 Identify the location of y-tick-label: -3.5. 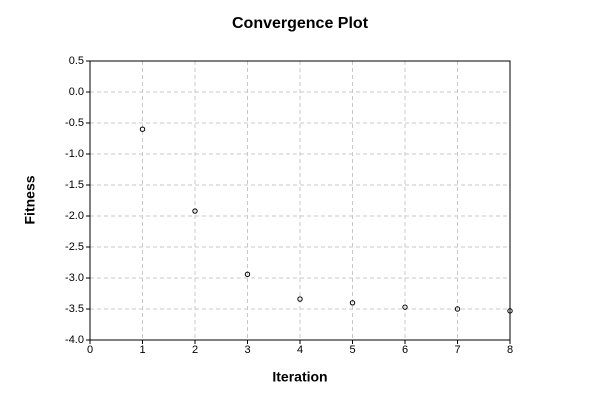
(74, 309).